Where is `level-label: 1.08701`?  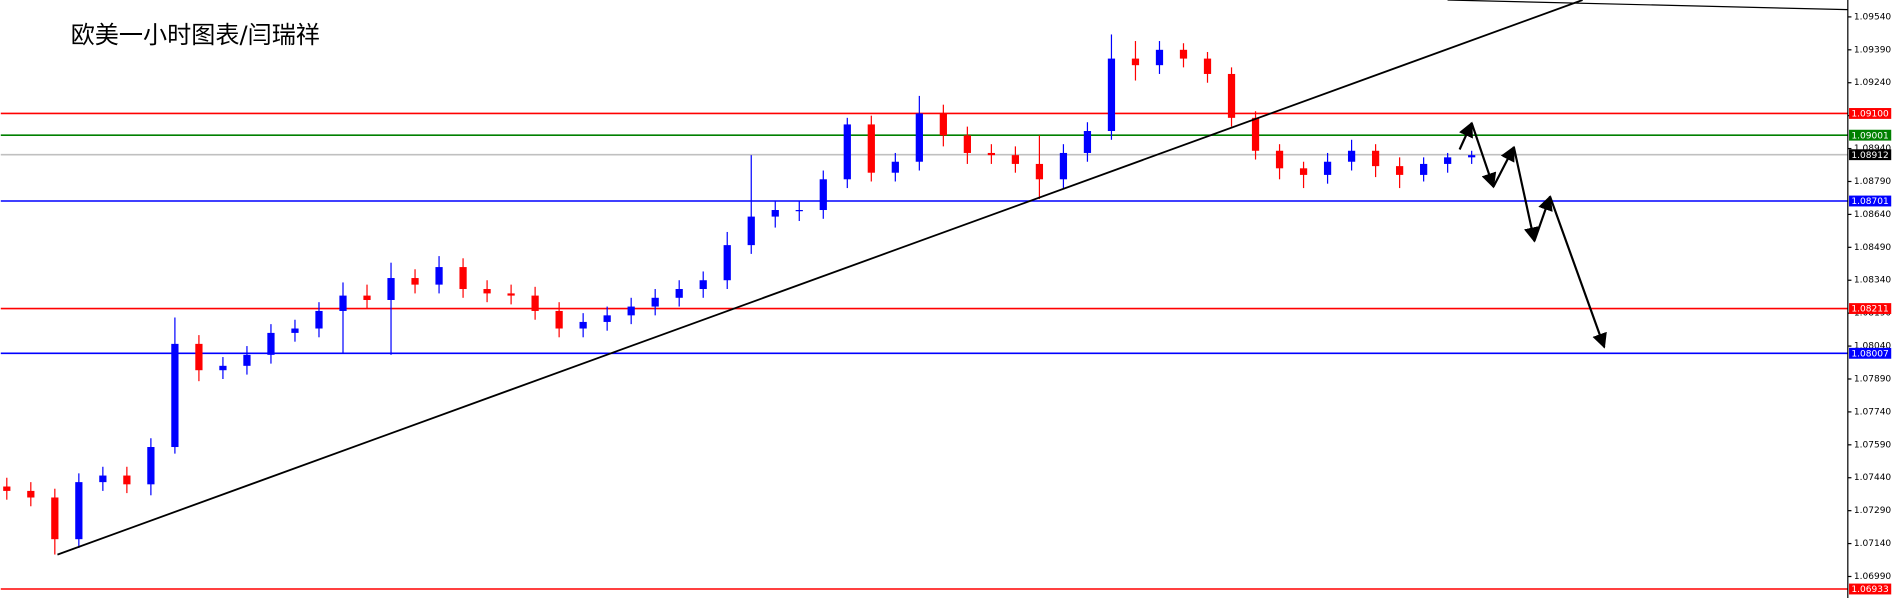
level-label: 1.08701 is located at coordinates (1869, 202).